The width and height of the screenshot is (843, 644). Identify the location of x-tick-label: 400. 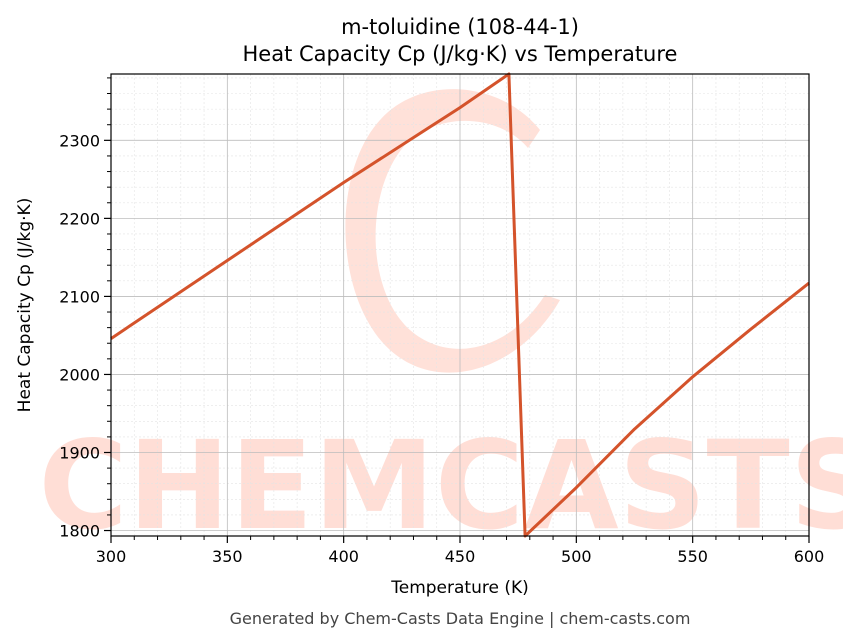
(343, 556).